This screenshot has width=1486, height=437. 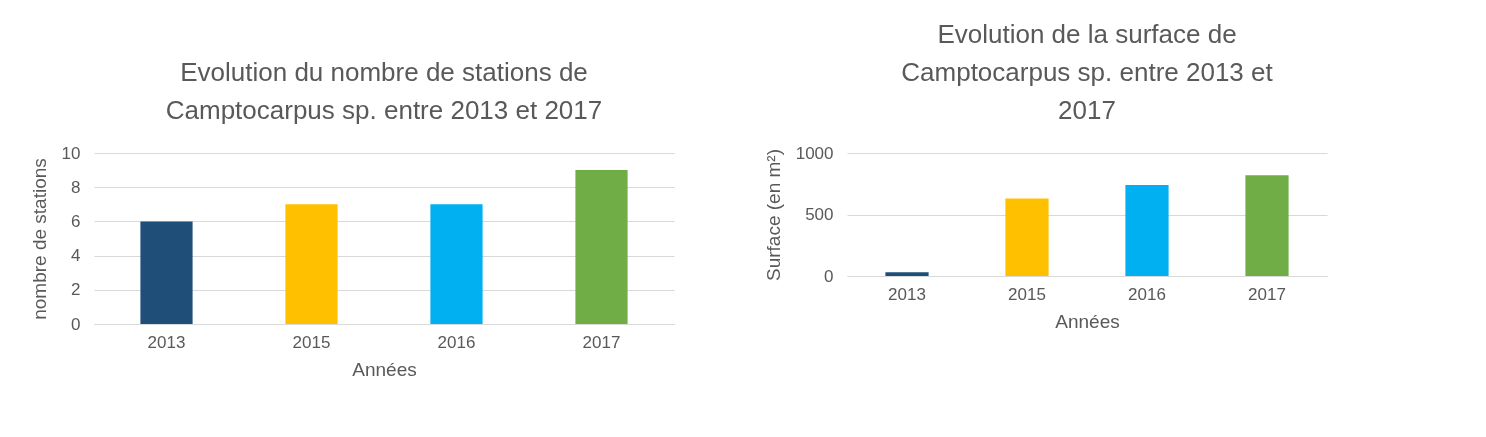 I want to click on y-tick-label: 500, so click(x=819, y=214).